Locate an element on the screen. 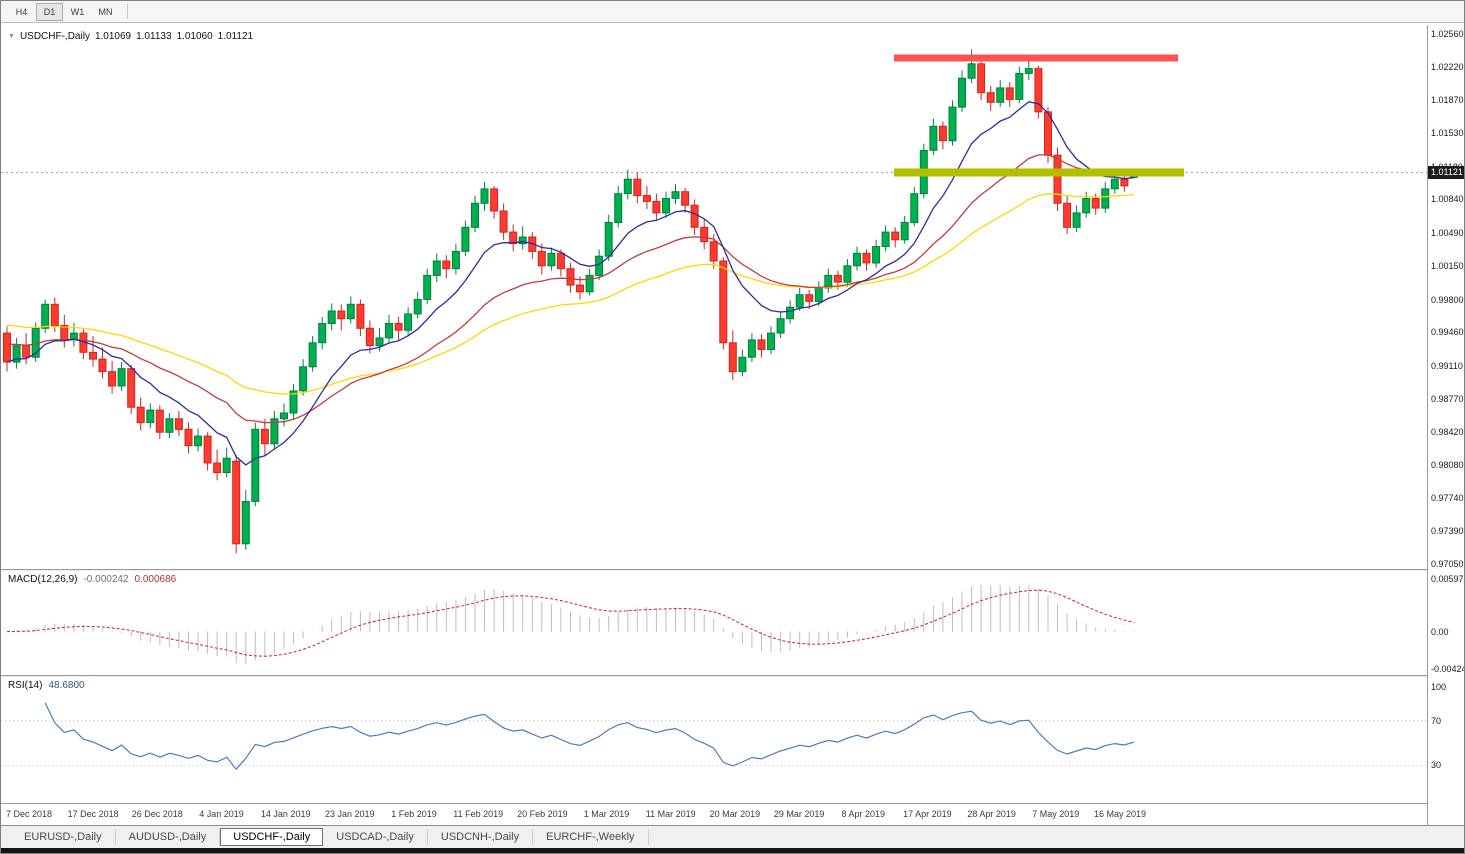 The image size is (1465, 854). macd-label: MACD(12,26,9) -0.000242 0.000686 is located at coordinates (92, 579).